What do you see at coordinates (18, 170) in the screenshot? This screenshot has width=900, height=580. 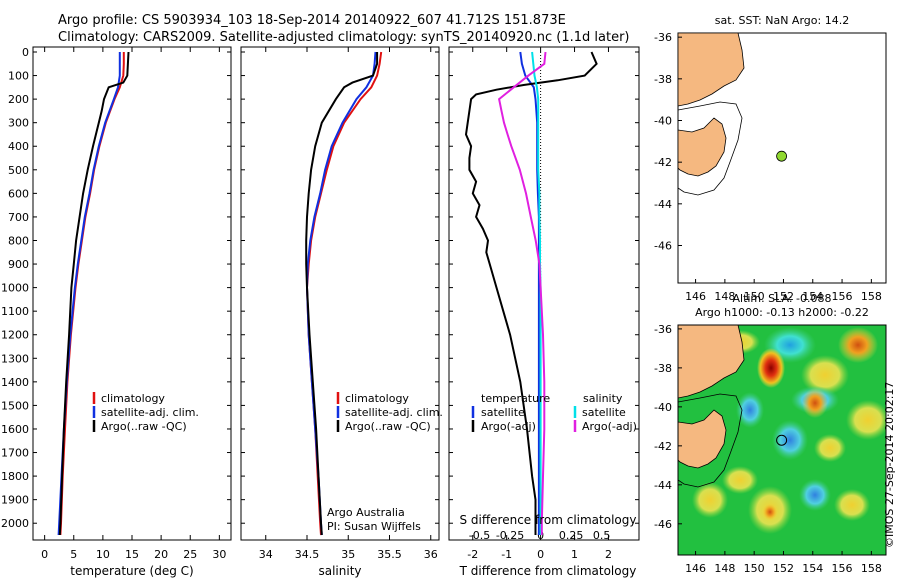 I see `depth-tick-label: 500` at bounding box center [18, 170].